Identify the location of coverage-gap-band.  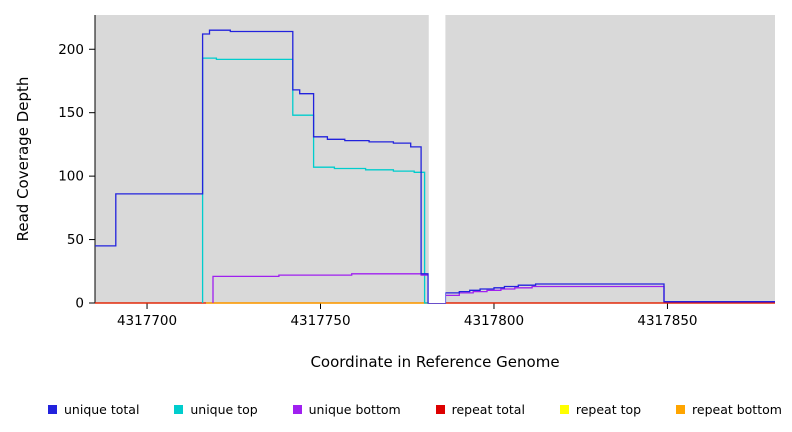
(437, 159).